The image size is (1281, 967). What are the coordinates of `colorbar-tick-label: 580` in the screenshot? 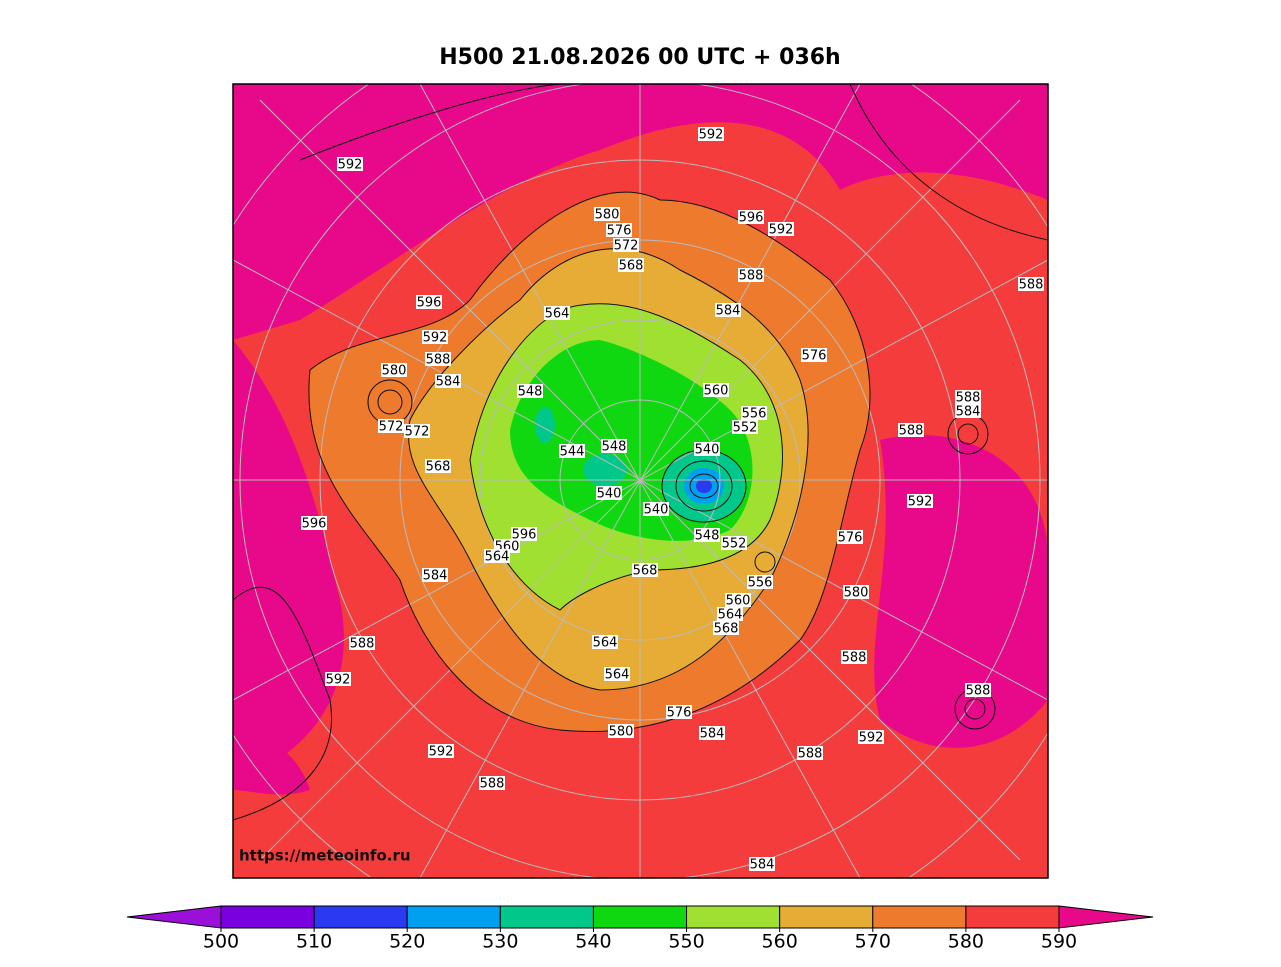 It's located at (966, 942).